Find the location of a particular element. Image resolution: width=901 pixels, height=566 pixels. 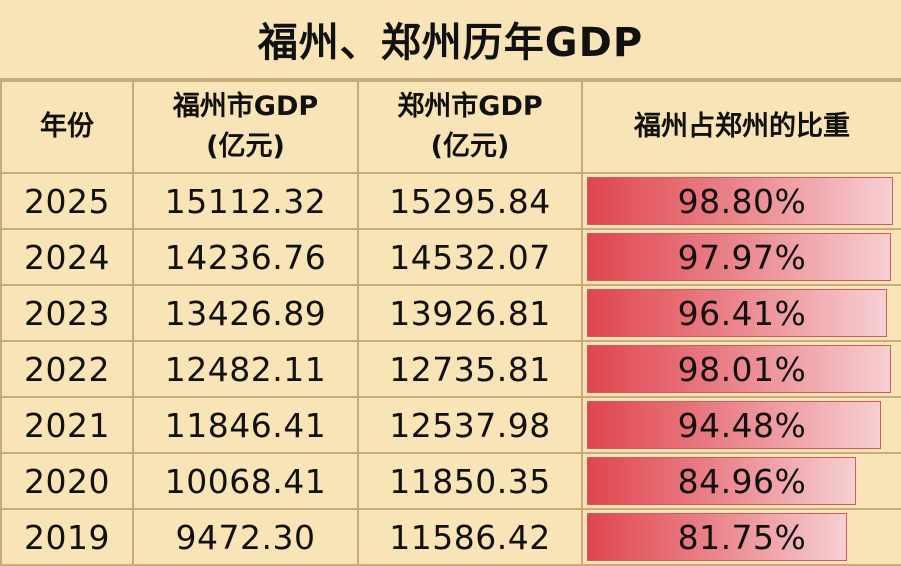

table-row: 2021 11846.41 12537.98 94.48% is located at coordinates (450, 425).